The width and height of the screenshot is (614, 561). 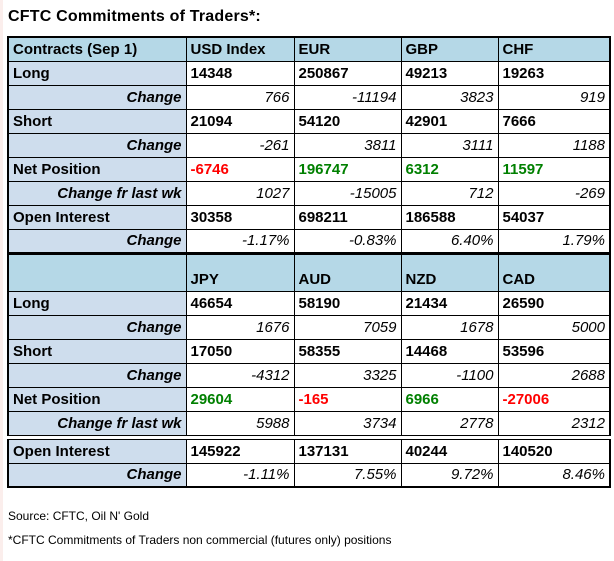 I want to click on value-cell: 2778, so click(x=449, y=423).